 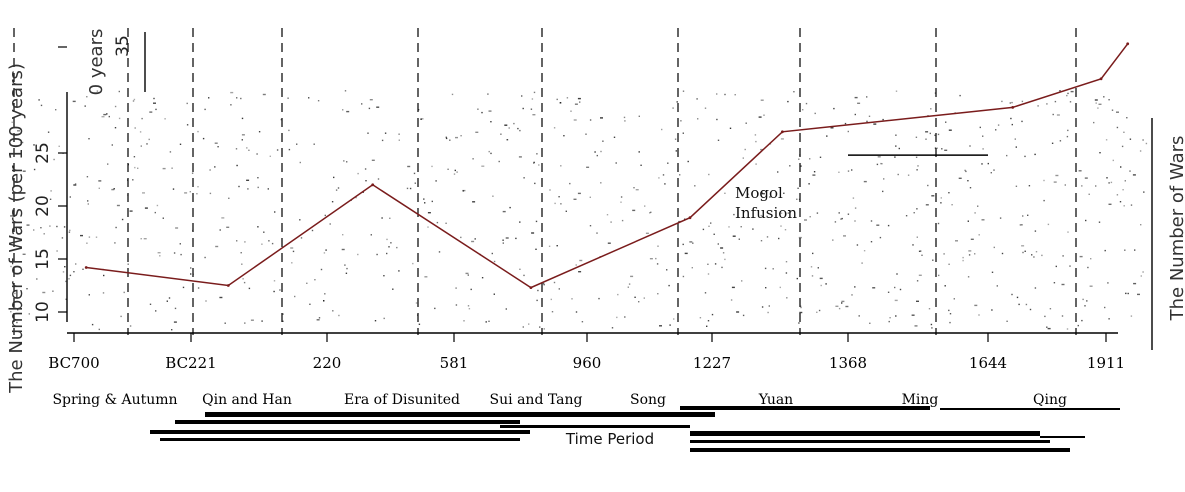 I want to click on period-label: Era of Disunited, so click(x=402, y=400).